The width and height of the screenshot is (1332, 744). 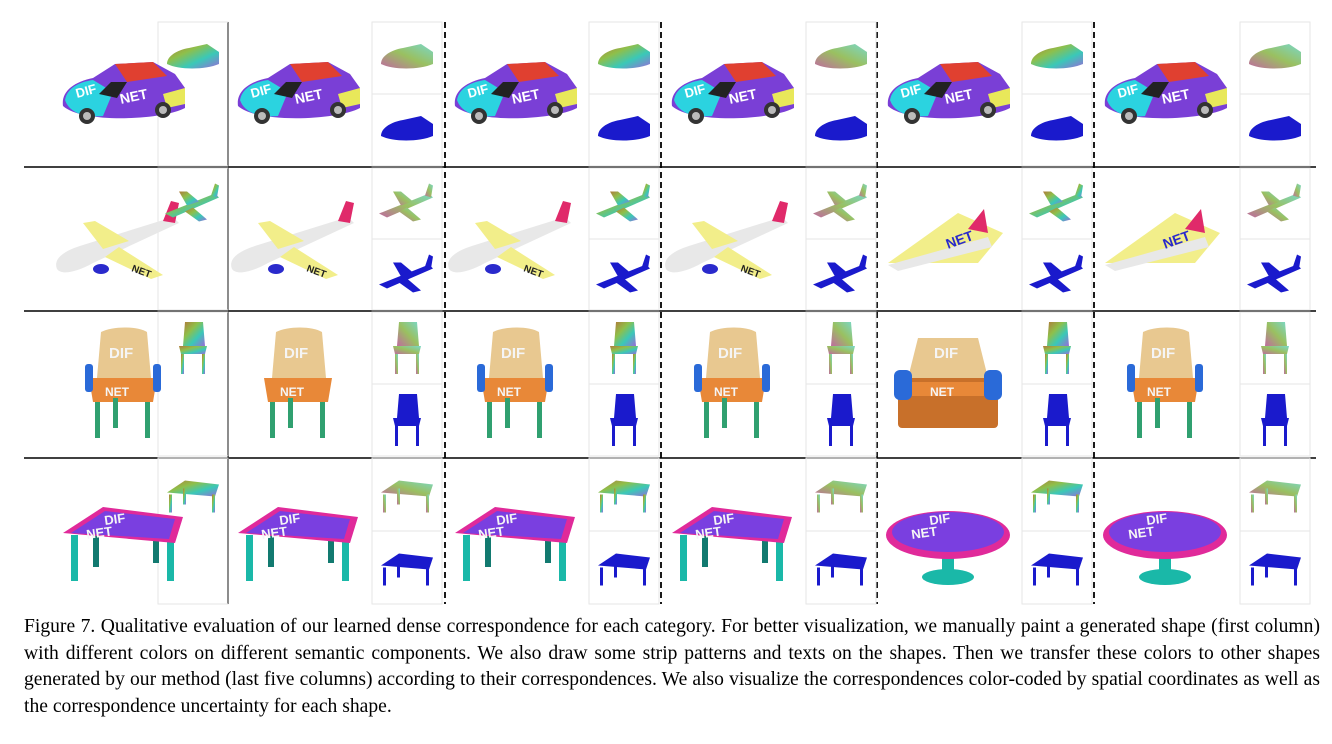 I want to click on car-roof, so click(x=750, y=72).